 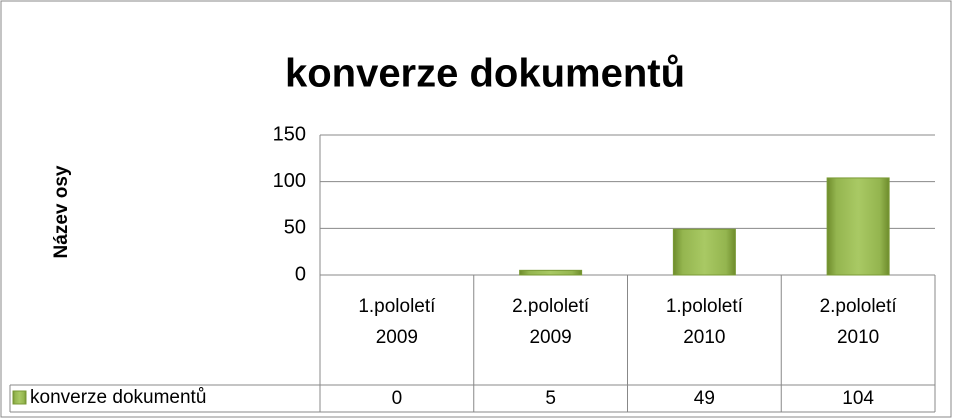 I want to click on y-tick-label: 50, so click(x=295, y=228).